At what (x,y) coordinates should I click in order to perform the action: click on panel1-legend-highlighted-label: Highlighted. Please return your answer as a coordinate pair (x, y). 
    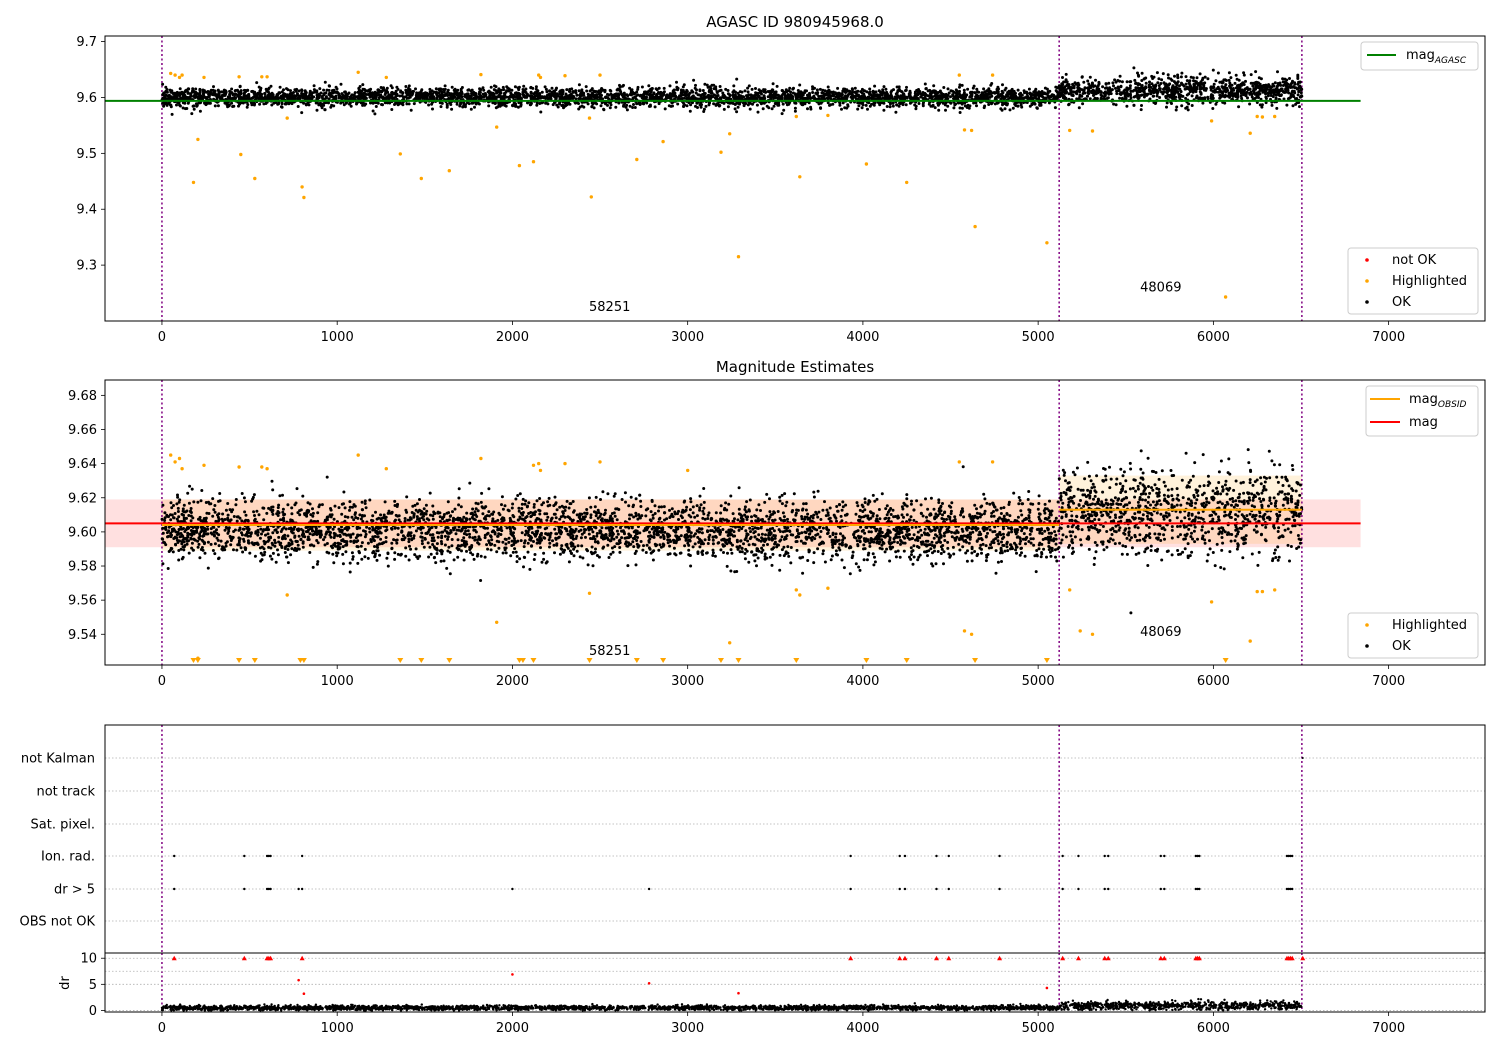
    Looking at the image, I should click on (1429, 281).